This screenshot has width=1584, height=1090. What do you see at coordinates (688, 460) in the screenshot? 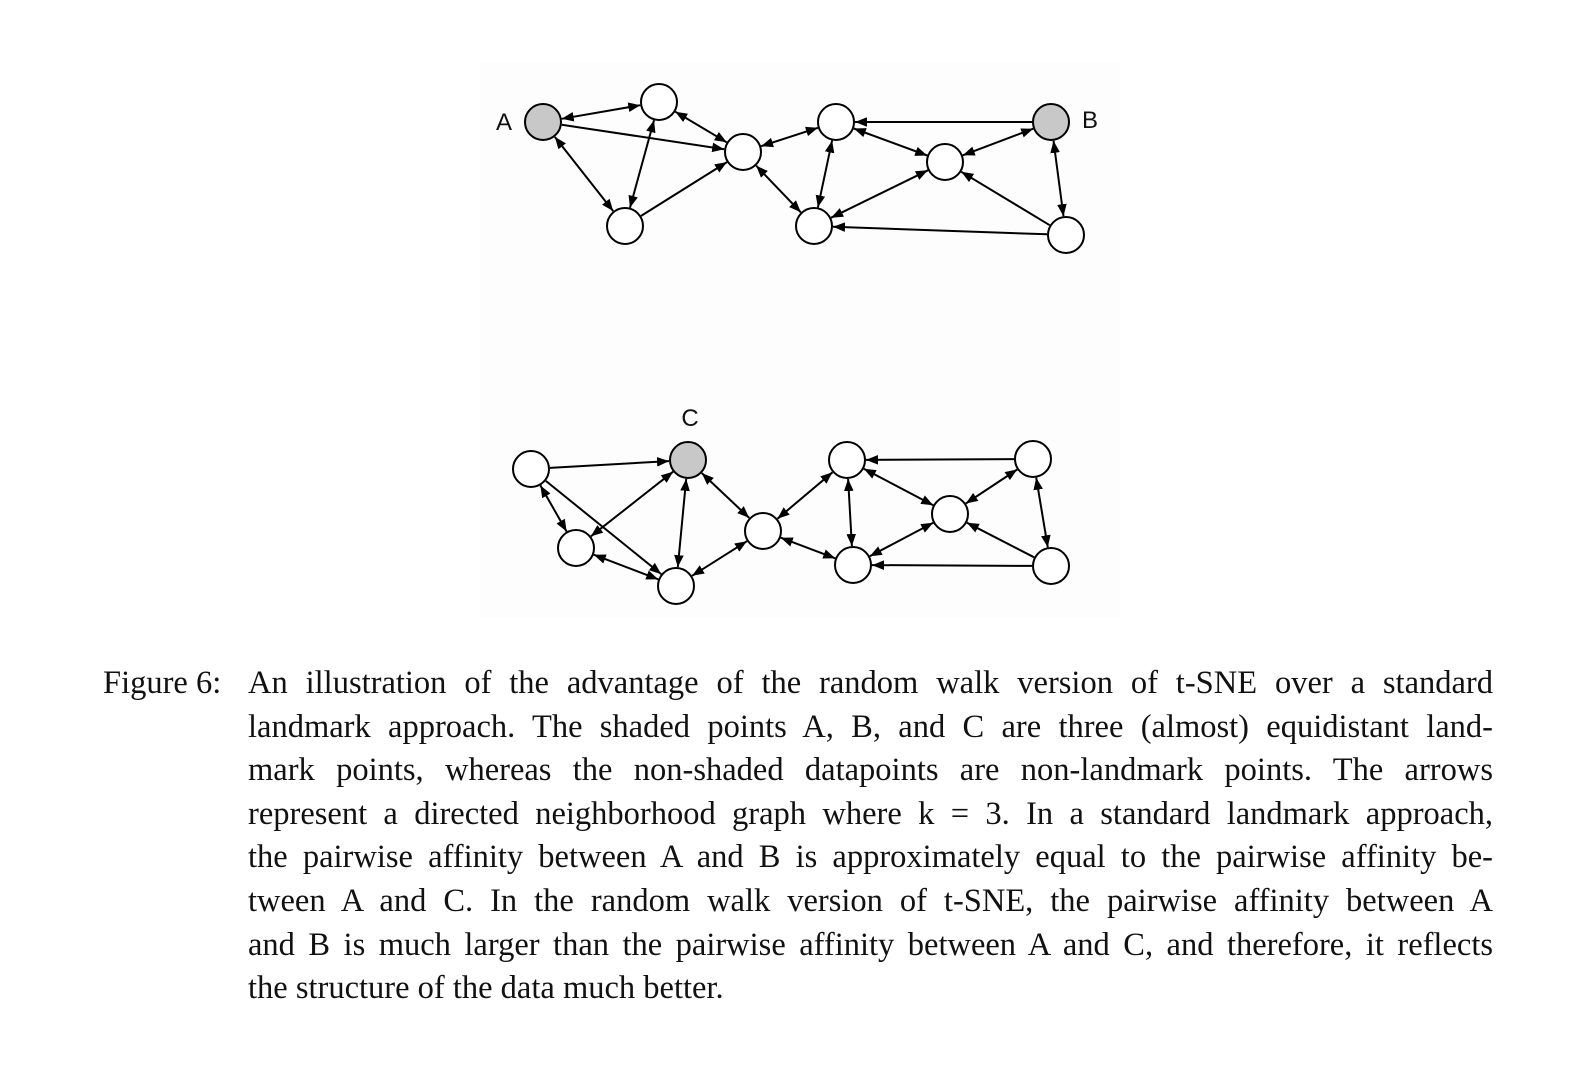
I see `landmark-node-c` at bounding box center [688, 460].